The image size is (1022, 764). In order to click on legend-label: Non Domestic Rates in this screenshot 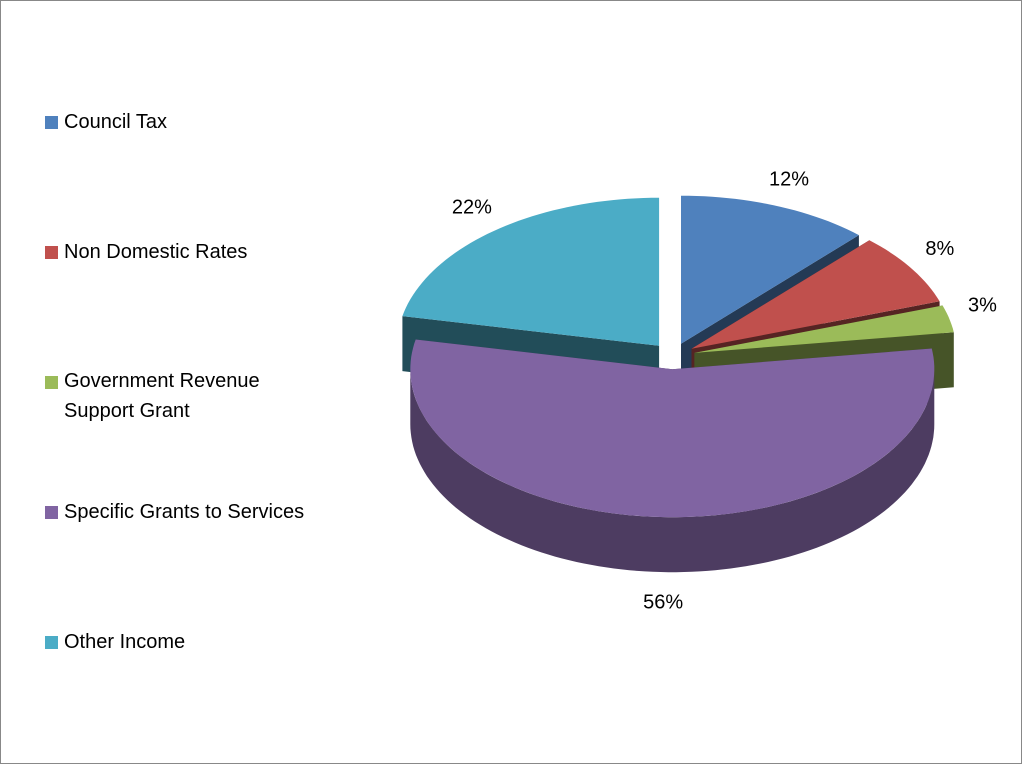, I will do `click(156, 252)`.